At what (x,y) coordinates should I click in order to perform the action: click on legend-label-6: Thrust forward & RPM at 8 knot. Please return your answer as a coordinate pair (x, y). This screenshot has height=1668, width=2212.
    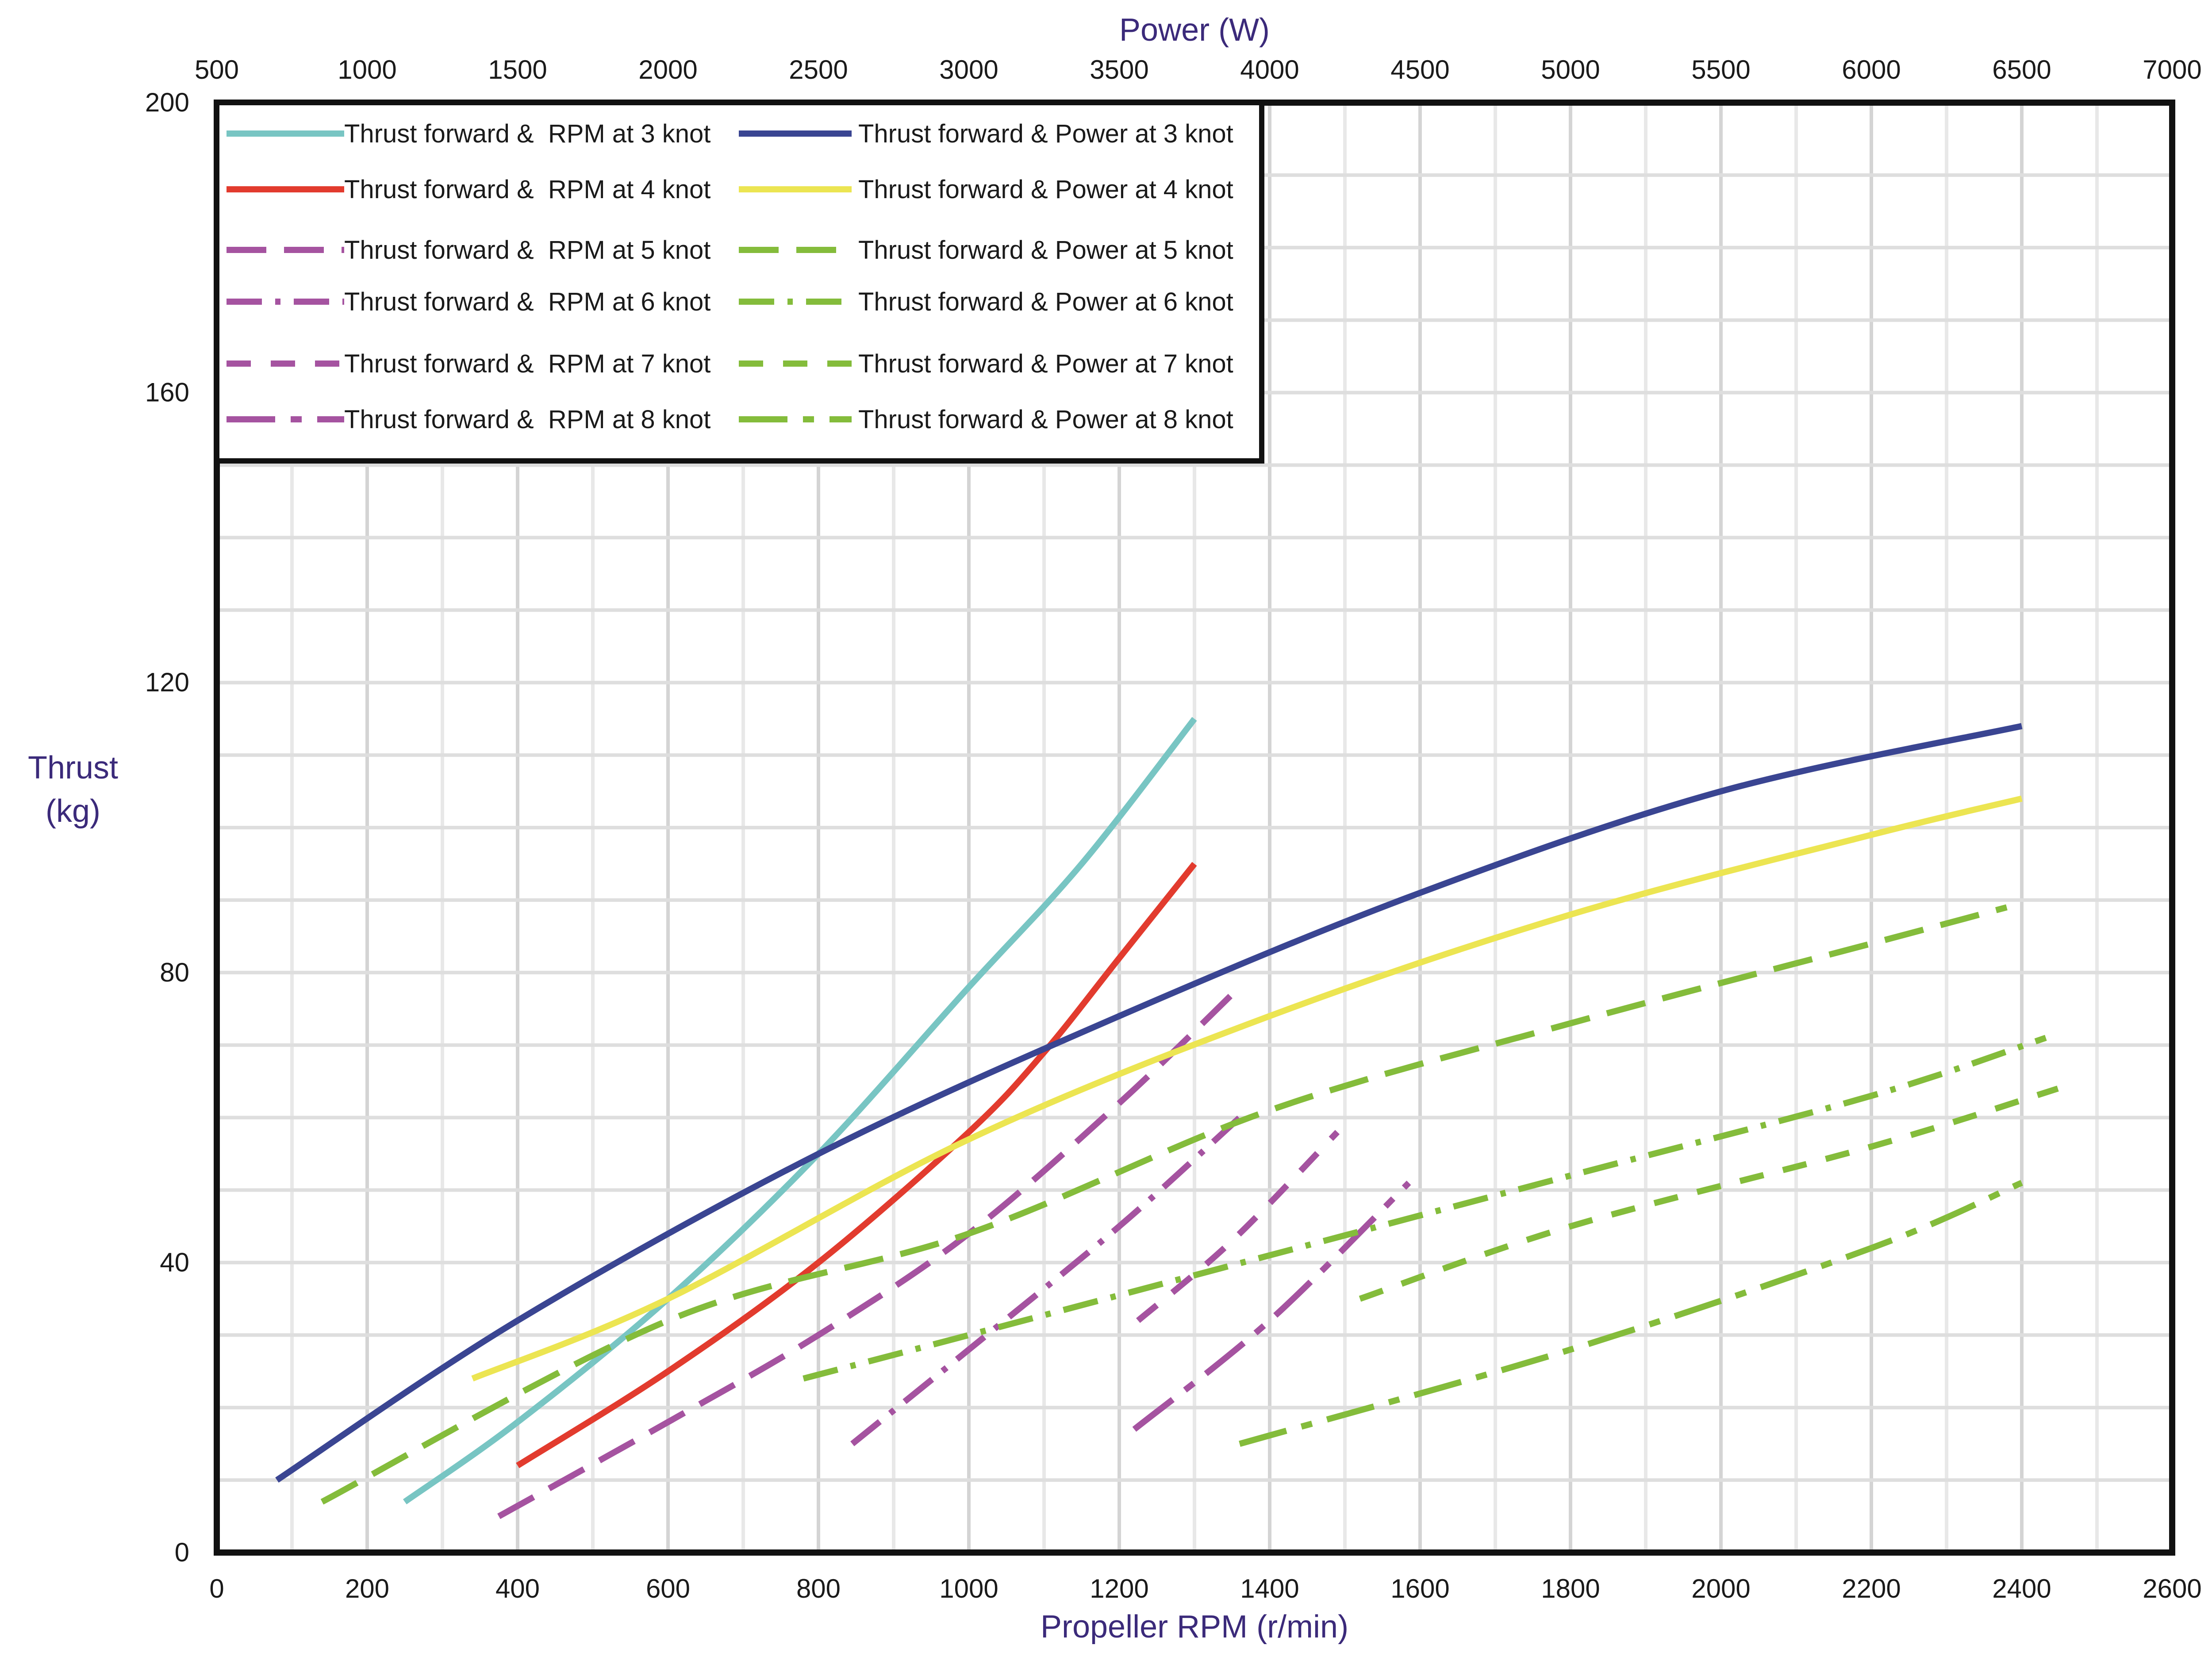
    Looking at the image, I should click on (527, 419).